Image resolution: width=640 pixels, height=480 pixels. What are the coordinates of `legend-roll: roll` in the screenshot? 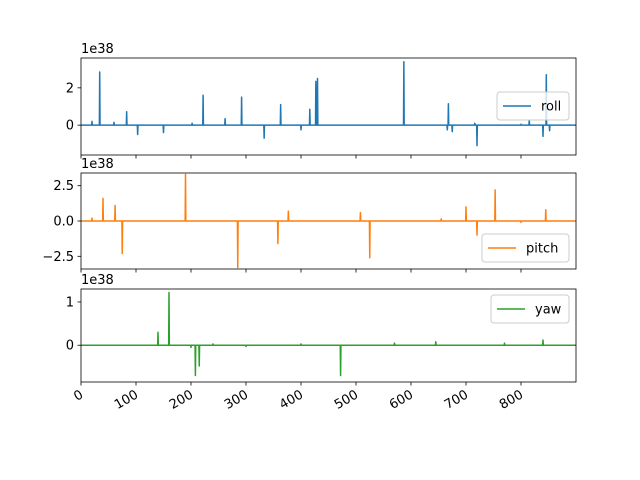 It's located at (533, 106).